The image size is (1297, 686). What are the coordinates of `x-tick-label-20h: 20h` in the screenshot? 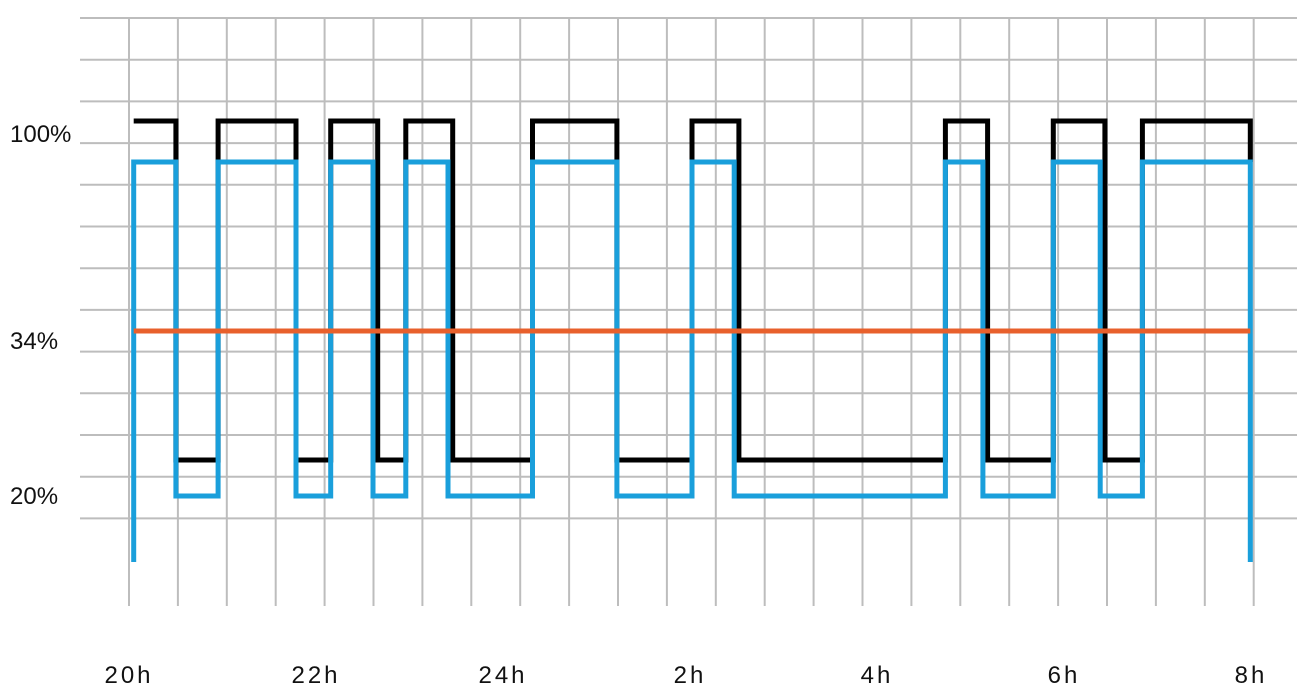 It's located at (128, 674).